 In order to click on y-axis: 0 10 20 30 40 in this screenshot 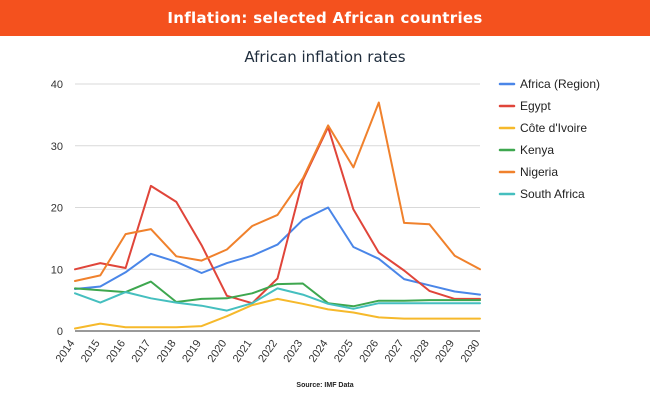, I will do `click(57, 208)`.